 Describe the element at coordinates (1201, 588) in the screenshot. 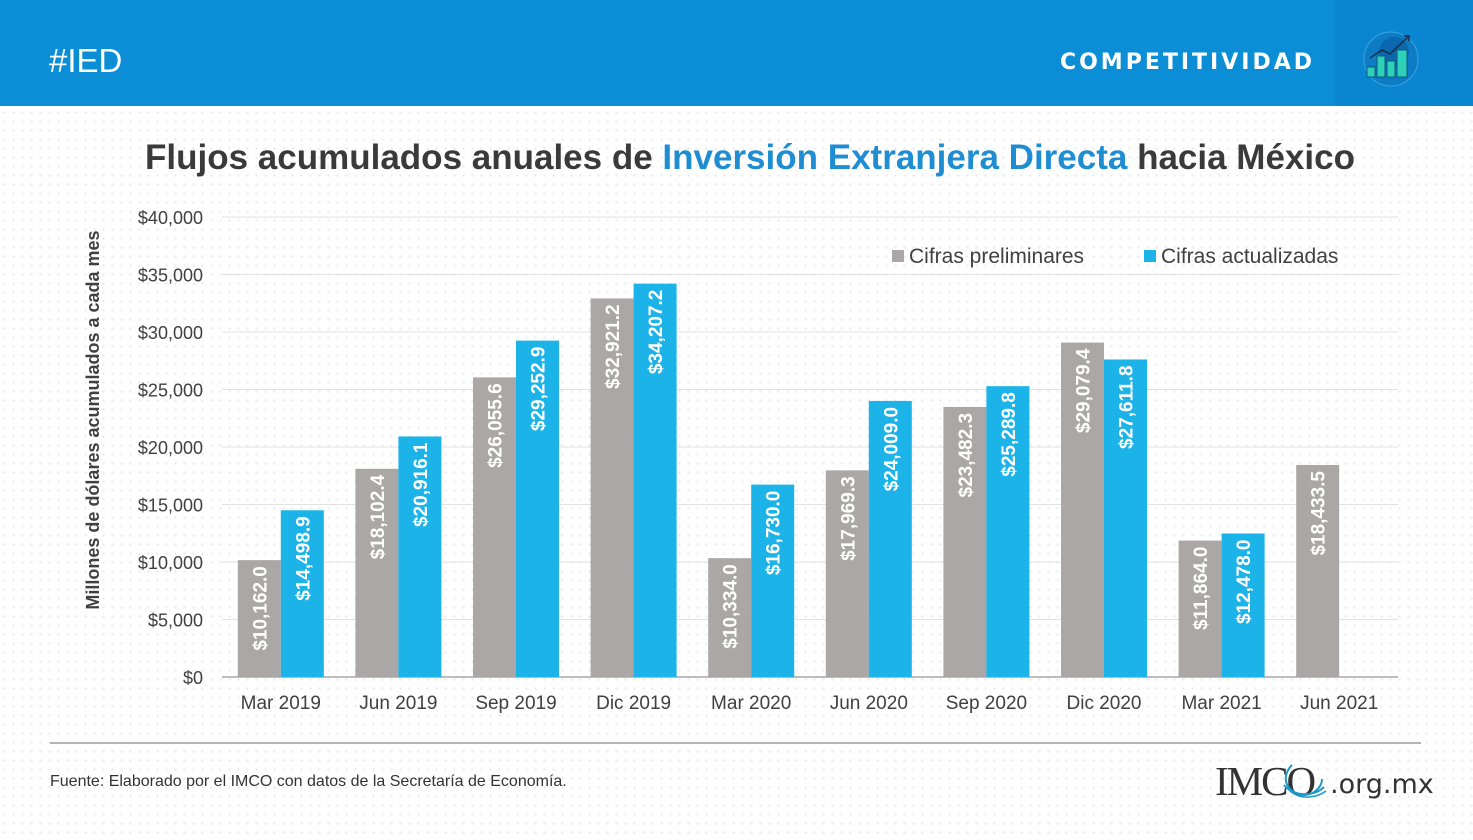

I see `bar-data-label: $11,864.0` at that location.